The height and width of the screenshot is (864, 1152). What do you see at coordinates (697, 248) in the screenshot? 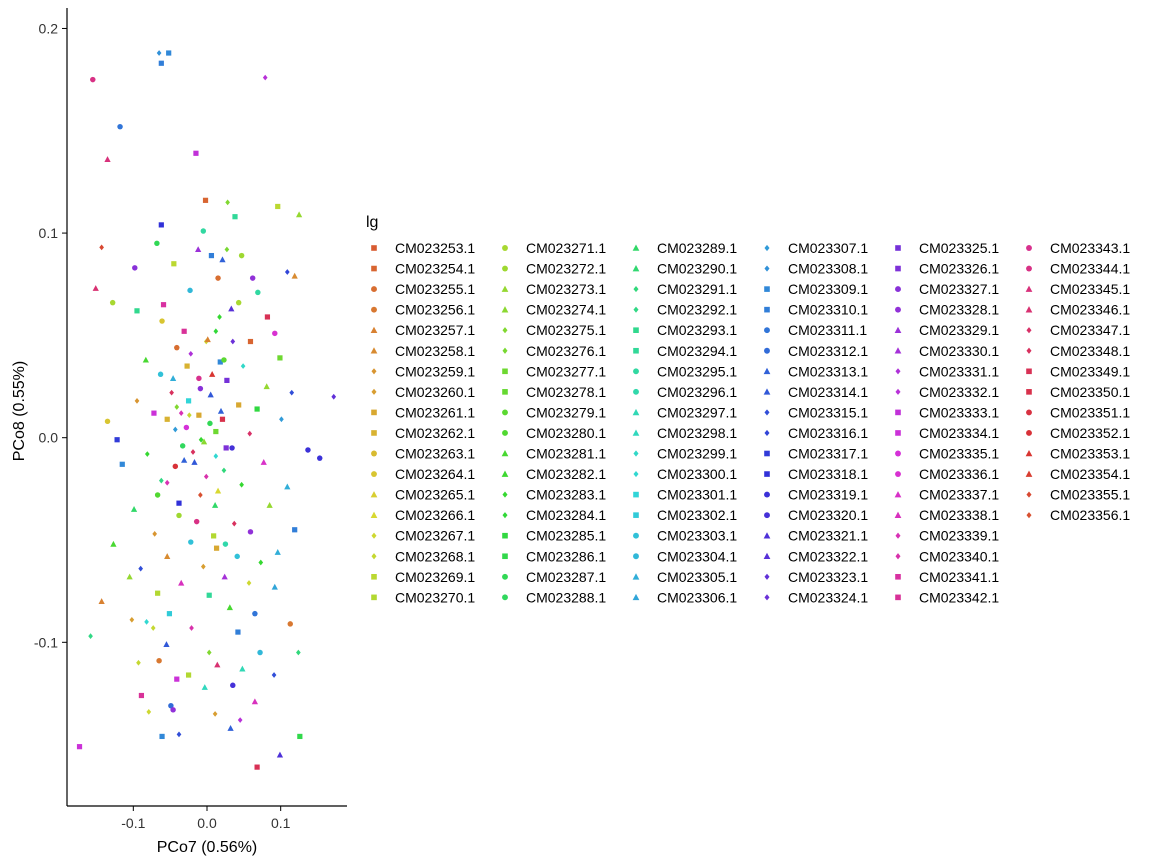
I see `legend-label: CM023289.1` at bounding box center [697, 248].